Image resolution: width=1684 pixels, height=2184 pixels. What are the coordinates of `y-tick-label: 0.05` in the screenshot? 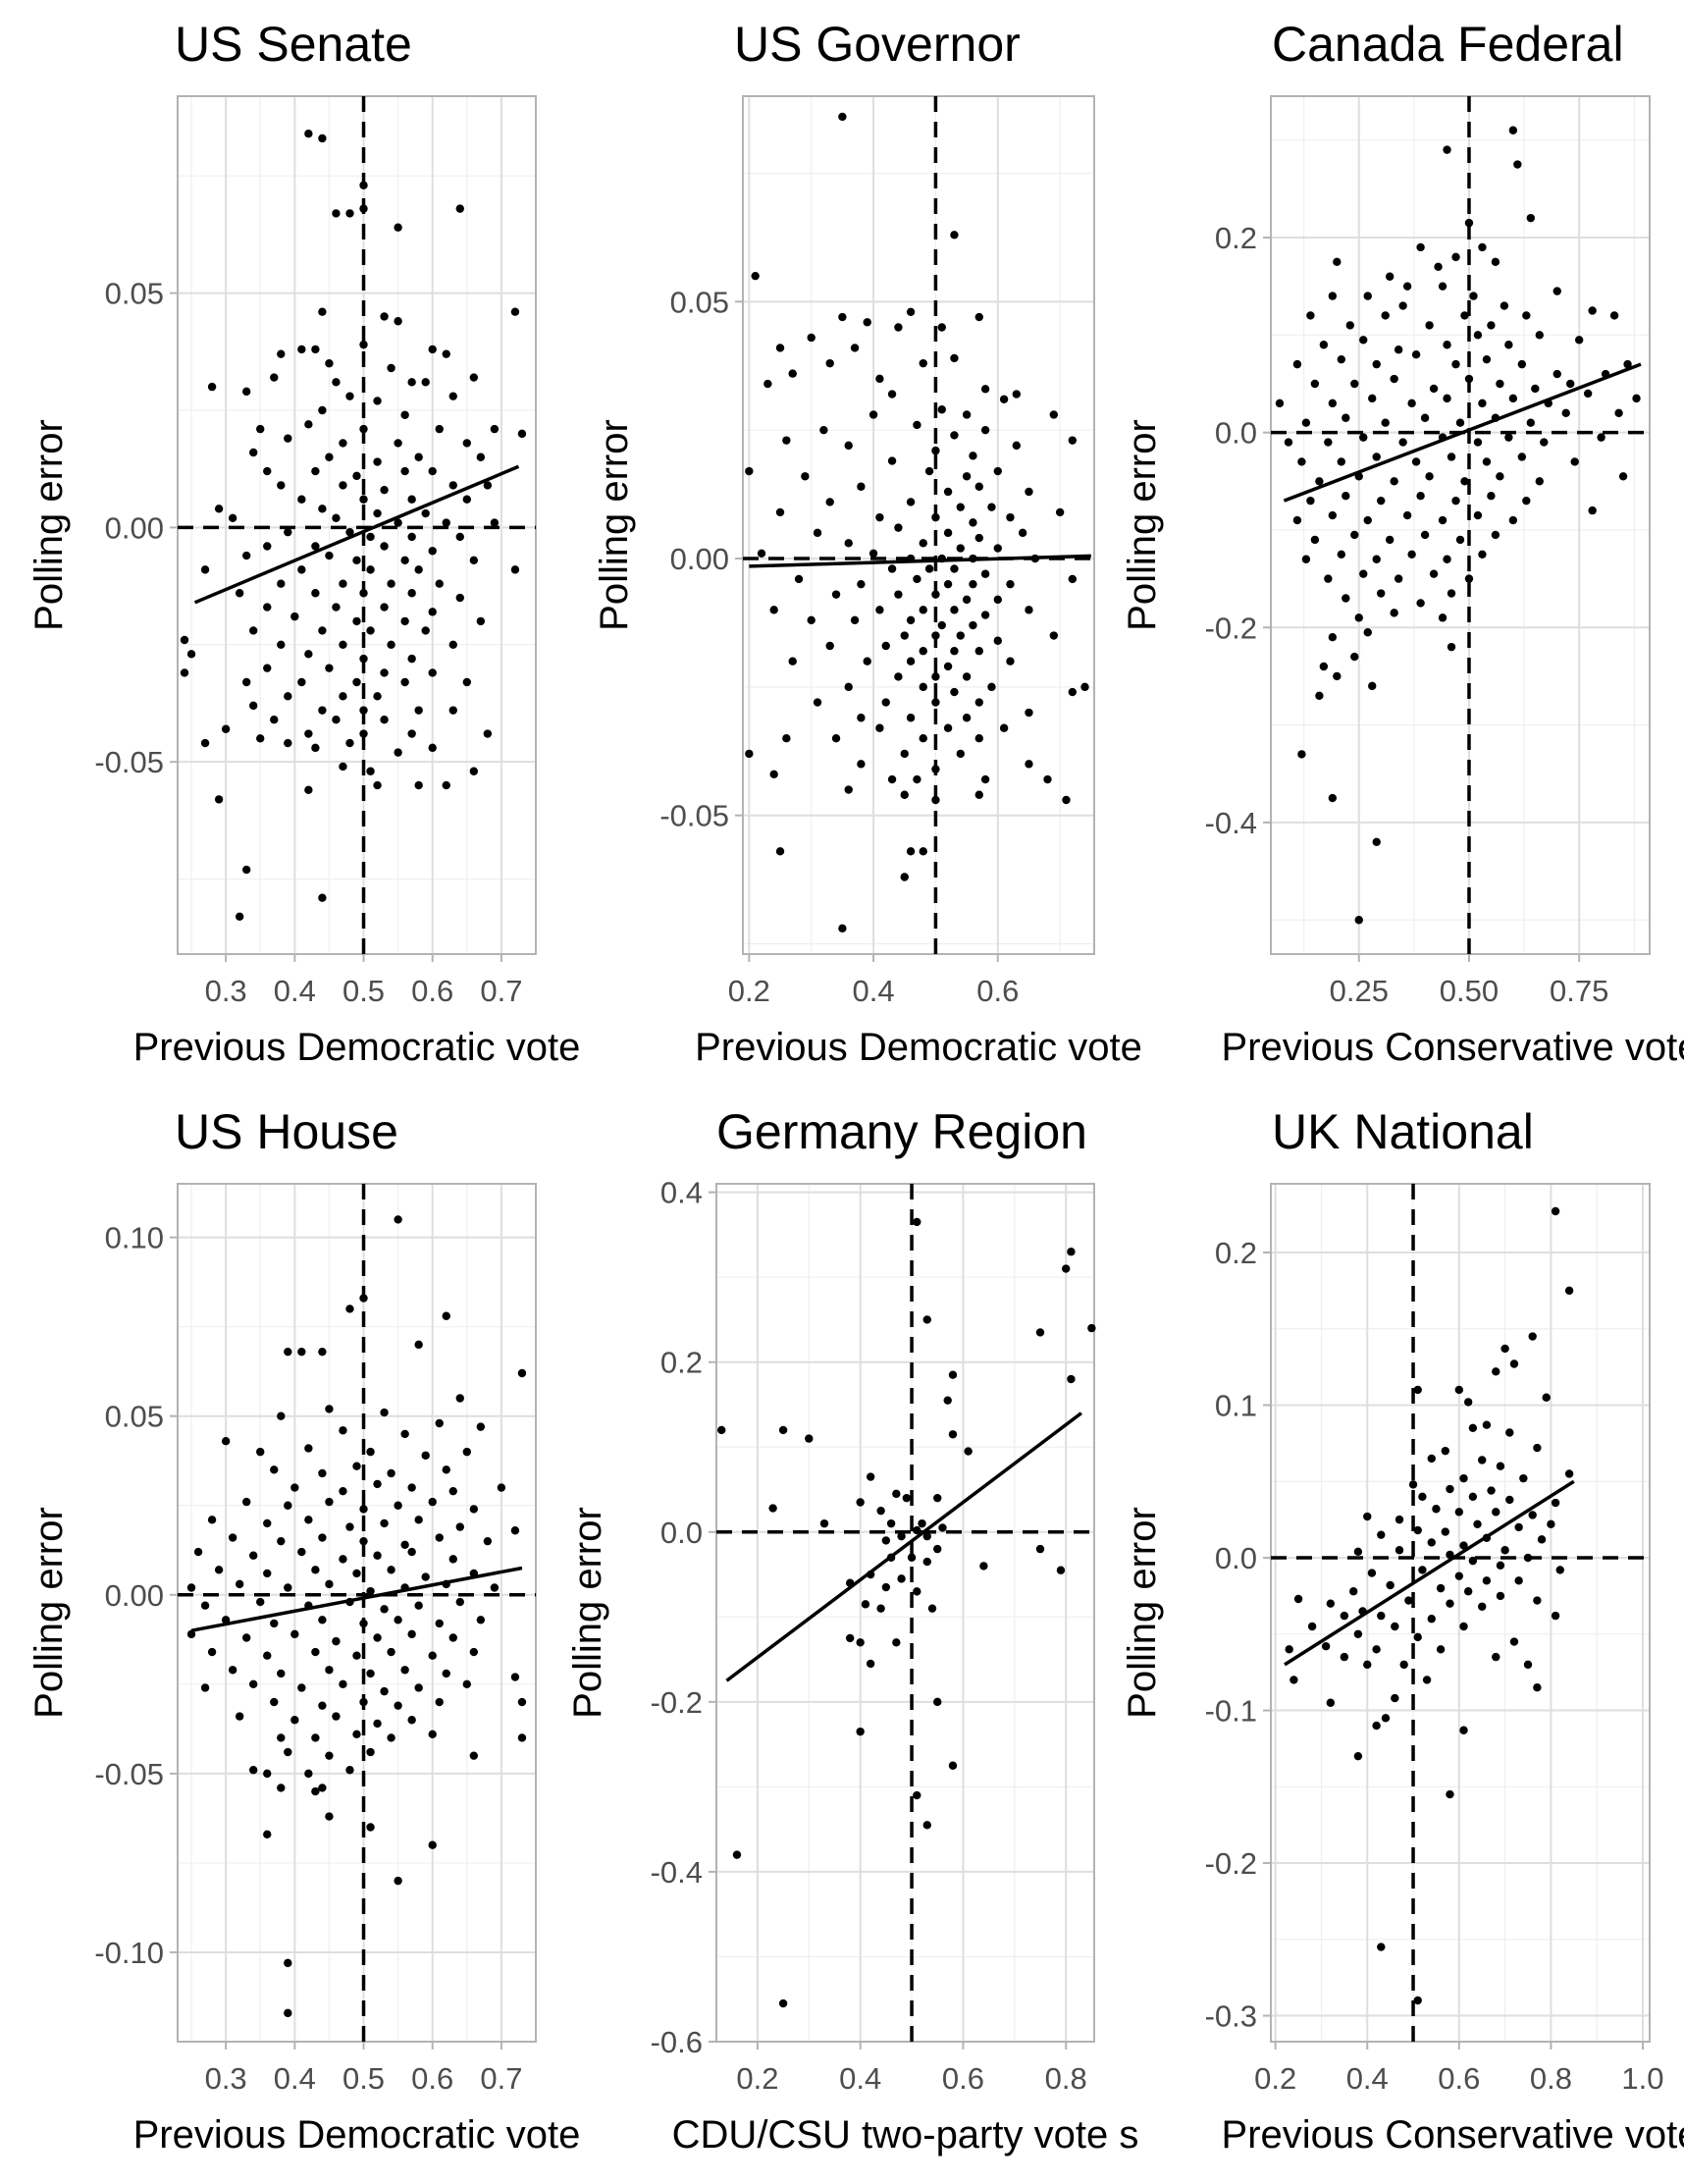 It's located at (134, 1417).